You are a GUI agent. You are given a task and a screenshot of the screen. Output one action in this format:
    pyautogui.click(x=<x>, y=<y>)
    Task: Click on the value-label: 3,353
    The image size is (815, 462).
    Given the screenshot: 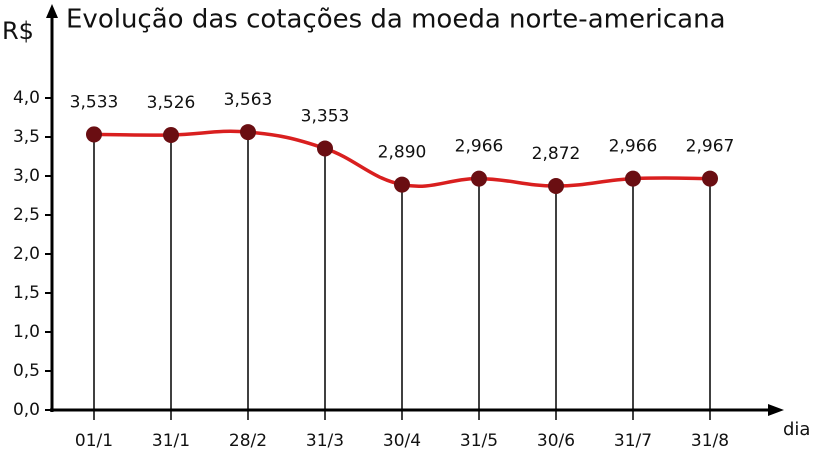 What is the action you would take?
    pyautogui.click(x=325, y=116)
    